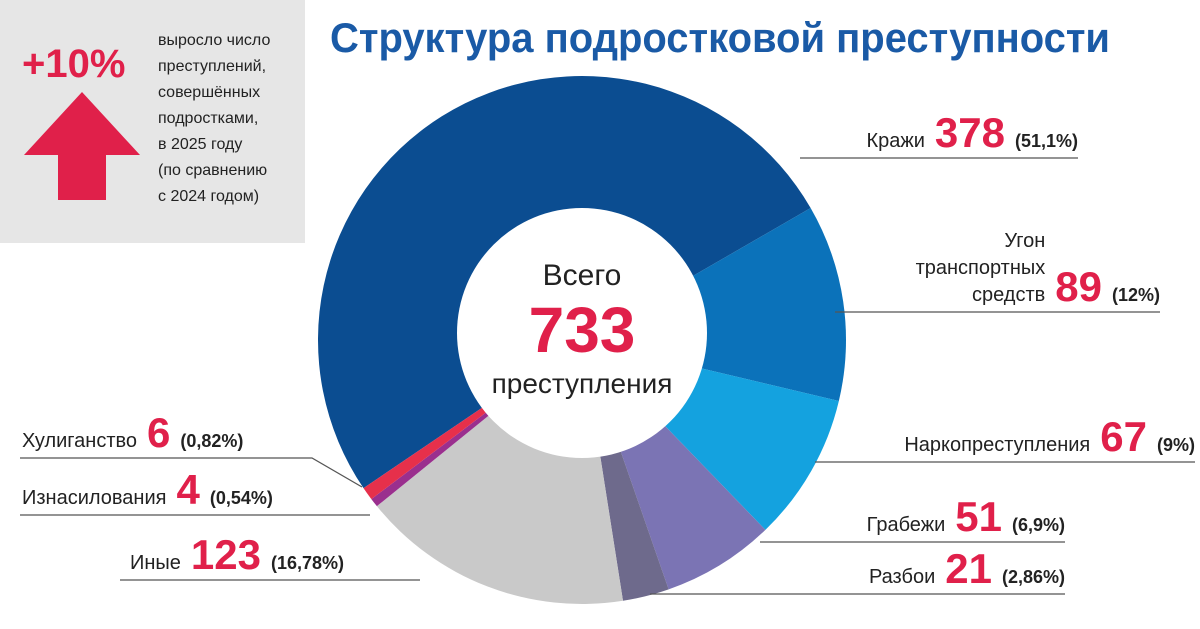 The height and width of the screenshot is (629, 1200). What do you see at coordinates (1046, 141) in the screenshot?
I see `percent-label: (51,1%)` at bounding box center [1046, 141].